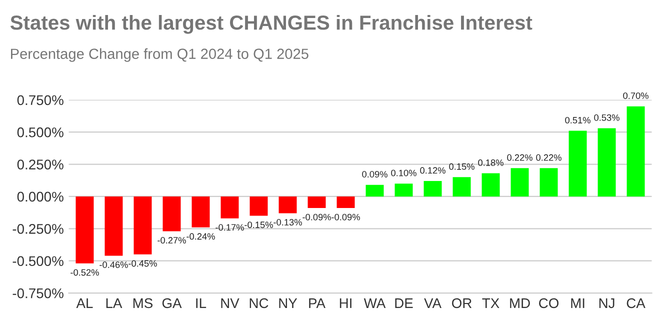 This screenshot has width=655, height=333. I want to click on y-tick-label: 0.000%, so click(40, 197).